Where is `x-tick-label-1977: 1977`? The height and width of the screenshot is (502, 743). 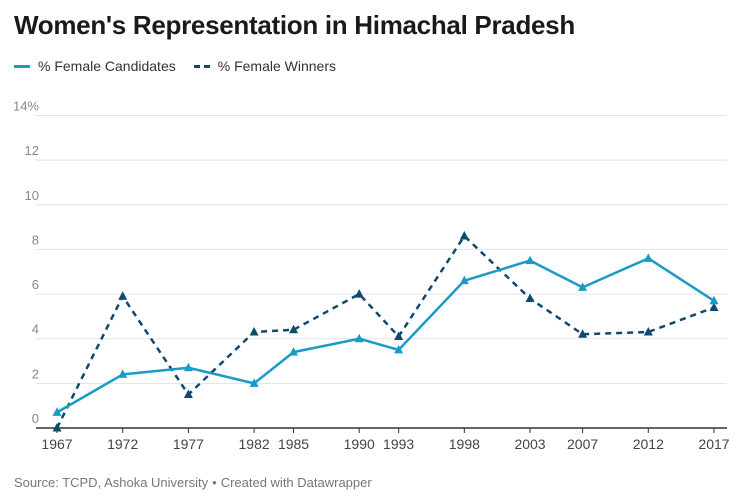
x-tick-label-1977: 1977 is located at coordinates (188, 444).